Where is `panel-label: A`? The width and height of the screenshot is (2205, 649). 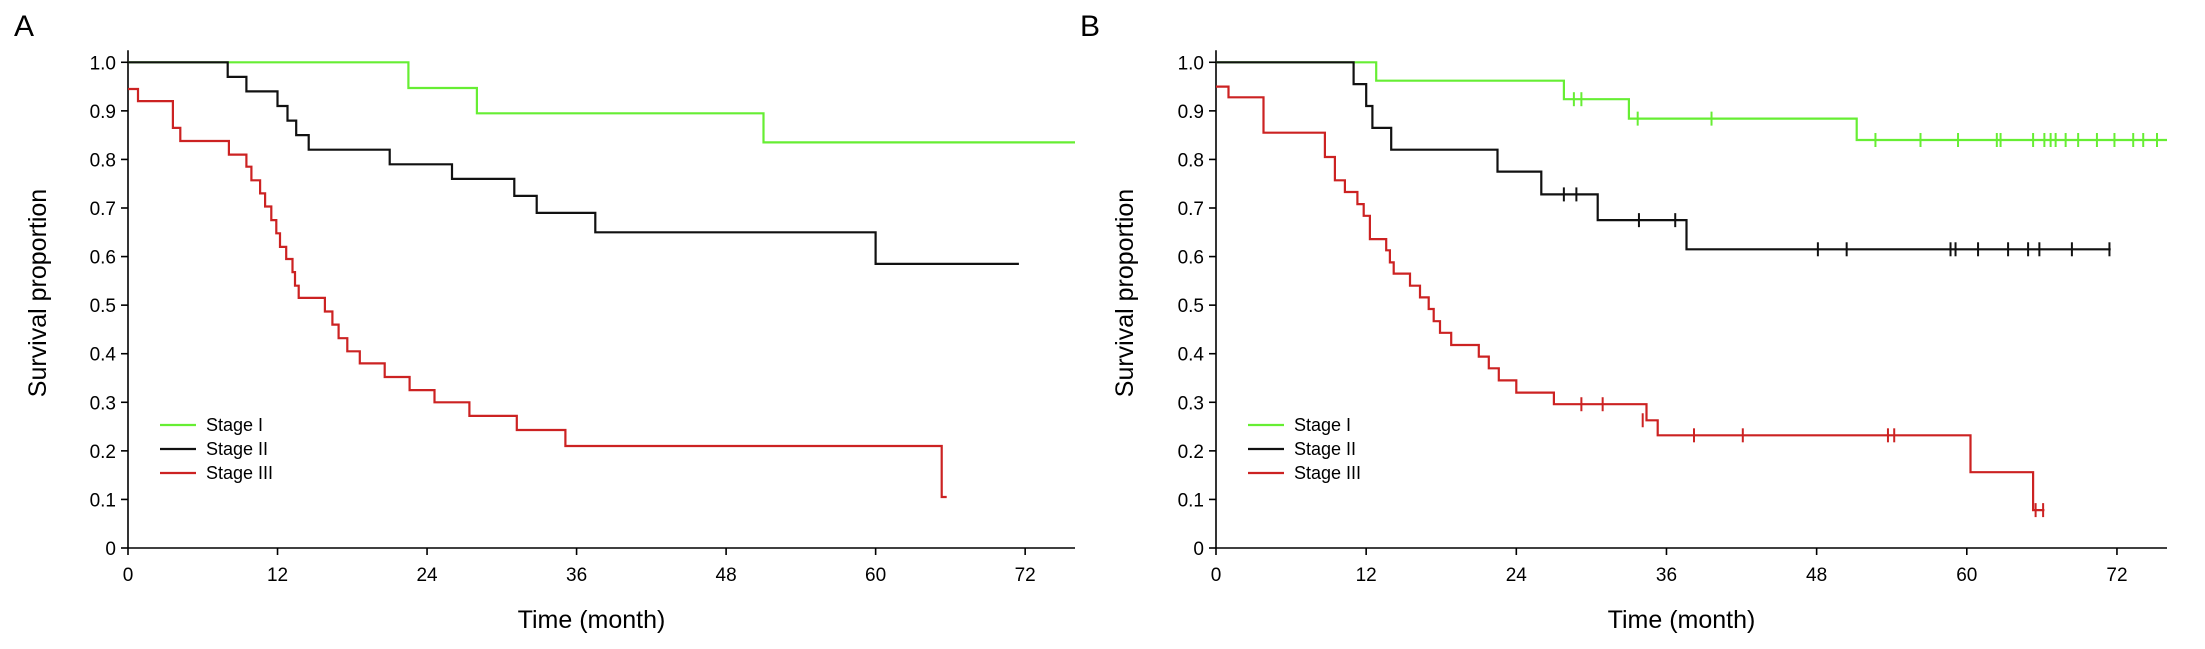 panel-label: A is located at coordinates (24, 26).